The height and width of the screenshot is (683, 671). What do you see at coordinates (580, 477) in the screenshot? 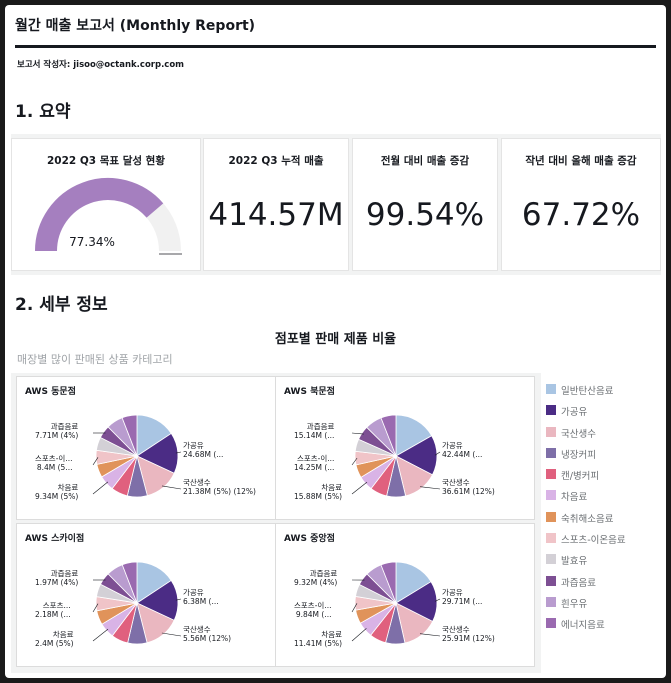
I see `legend-label: 캔/병커피` at bounding box center [580, 477].